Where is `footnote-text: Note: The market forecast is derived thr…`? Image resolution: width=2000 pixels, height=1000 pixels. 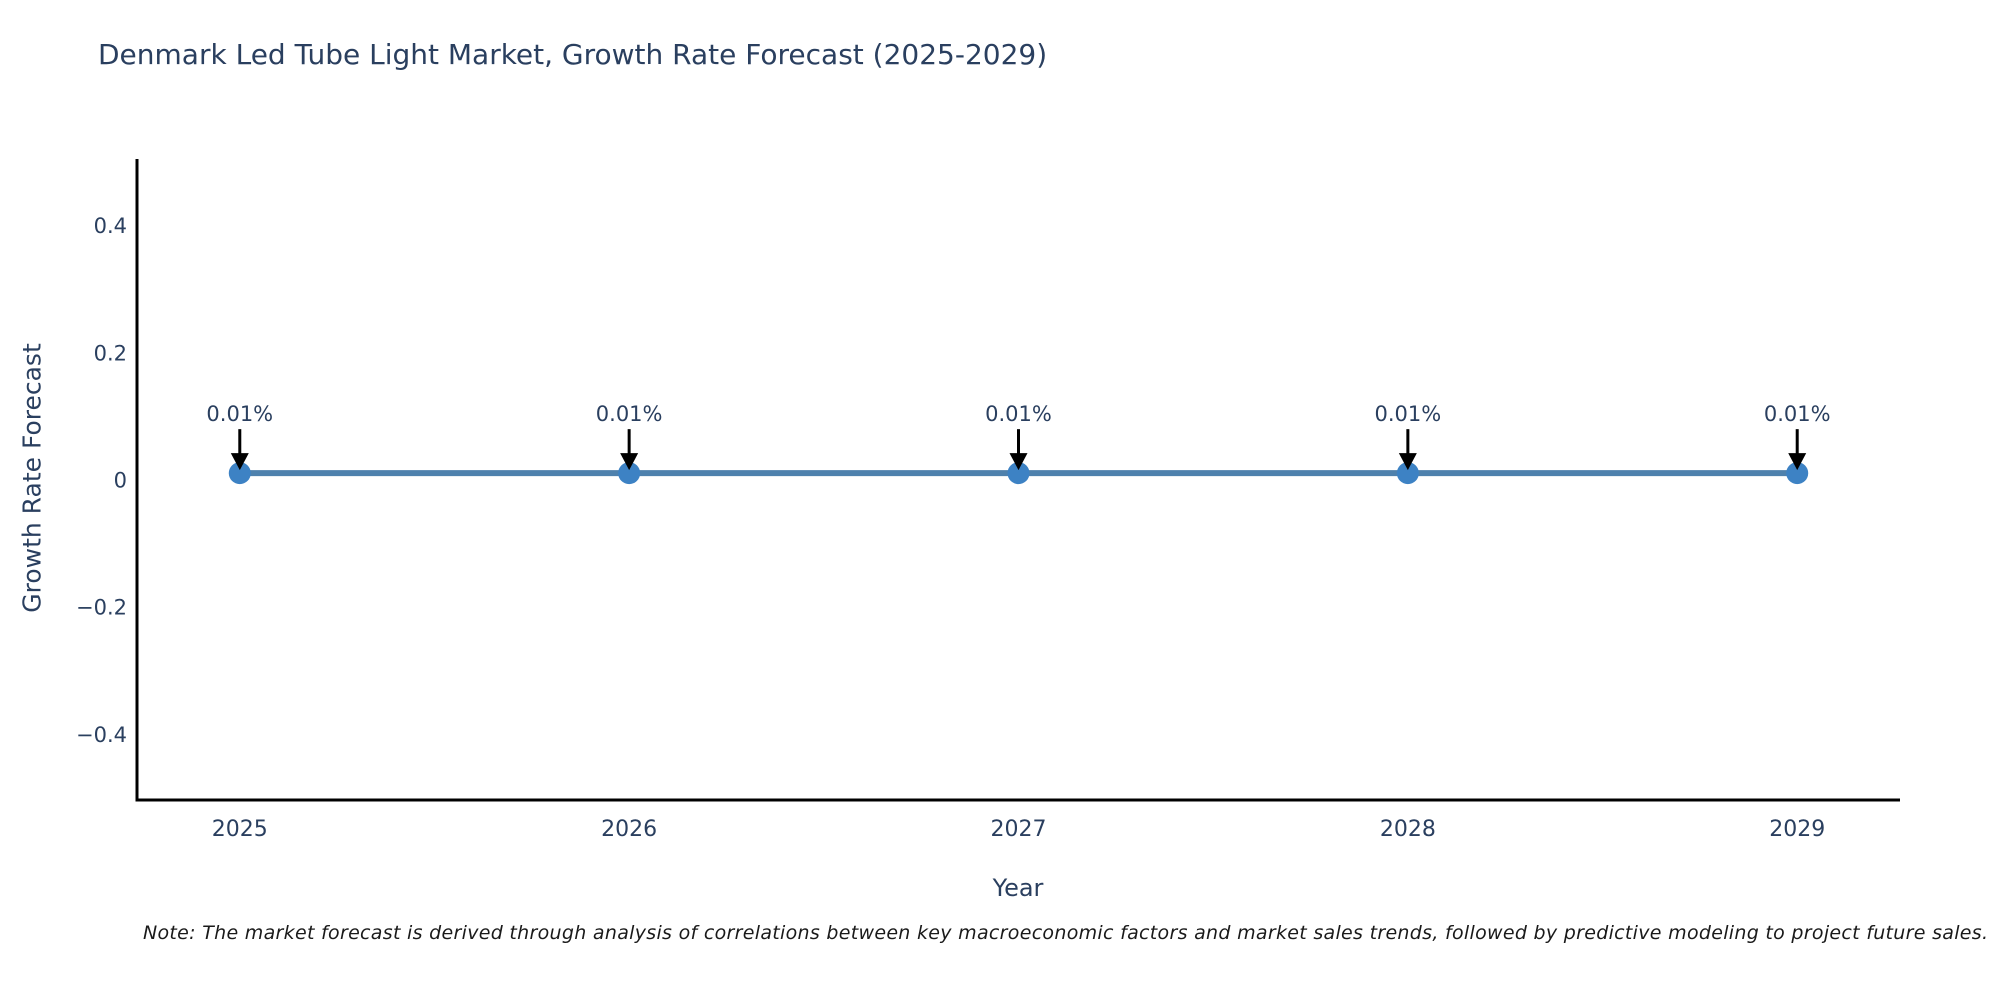
footnote-text: Note: The market forecast is derived thr… is located at coordinates (1066, 933).